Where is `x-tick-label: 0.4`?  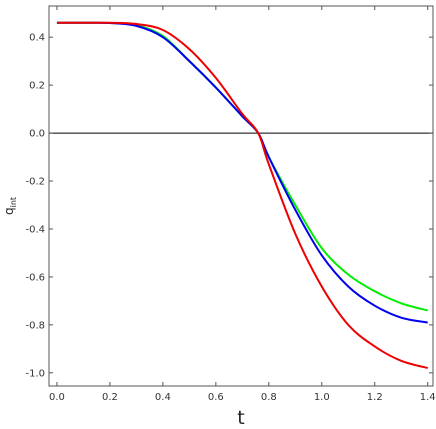
x-tick-label: 0.4 is located at coordinates (163, 397).